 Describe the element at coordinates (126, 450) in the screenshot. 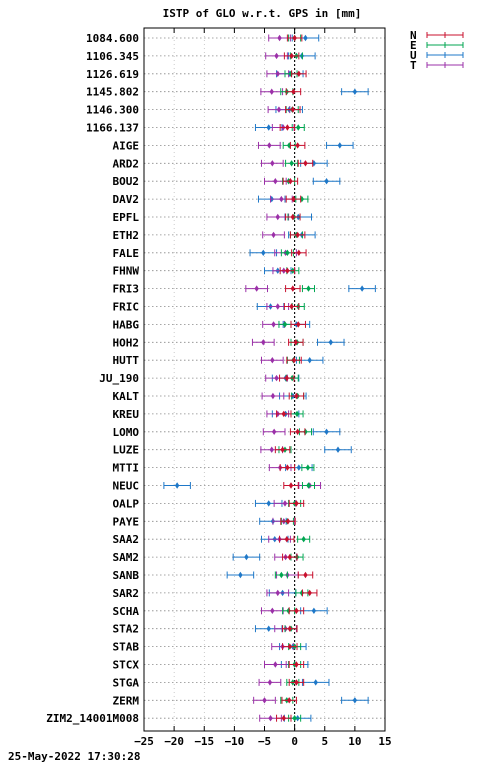

I see `station-label: LUZE` at that location.